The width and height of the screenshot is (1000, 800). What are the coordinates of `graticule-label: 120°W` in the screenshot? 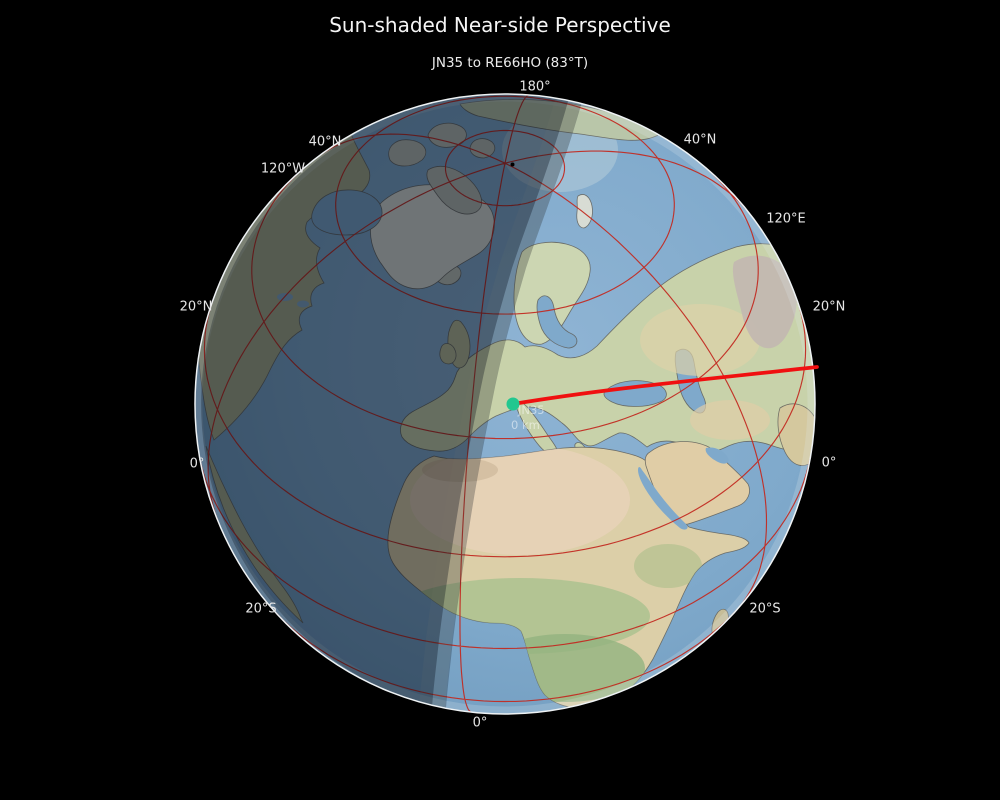 It's located at (283, 169).